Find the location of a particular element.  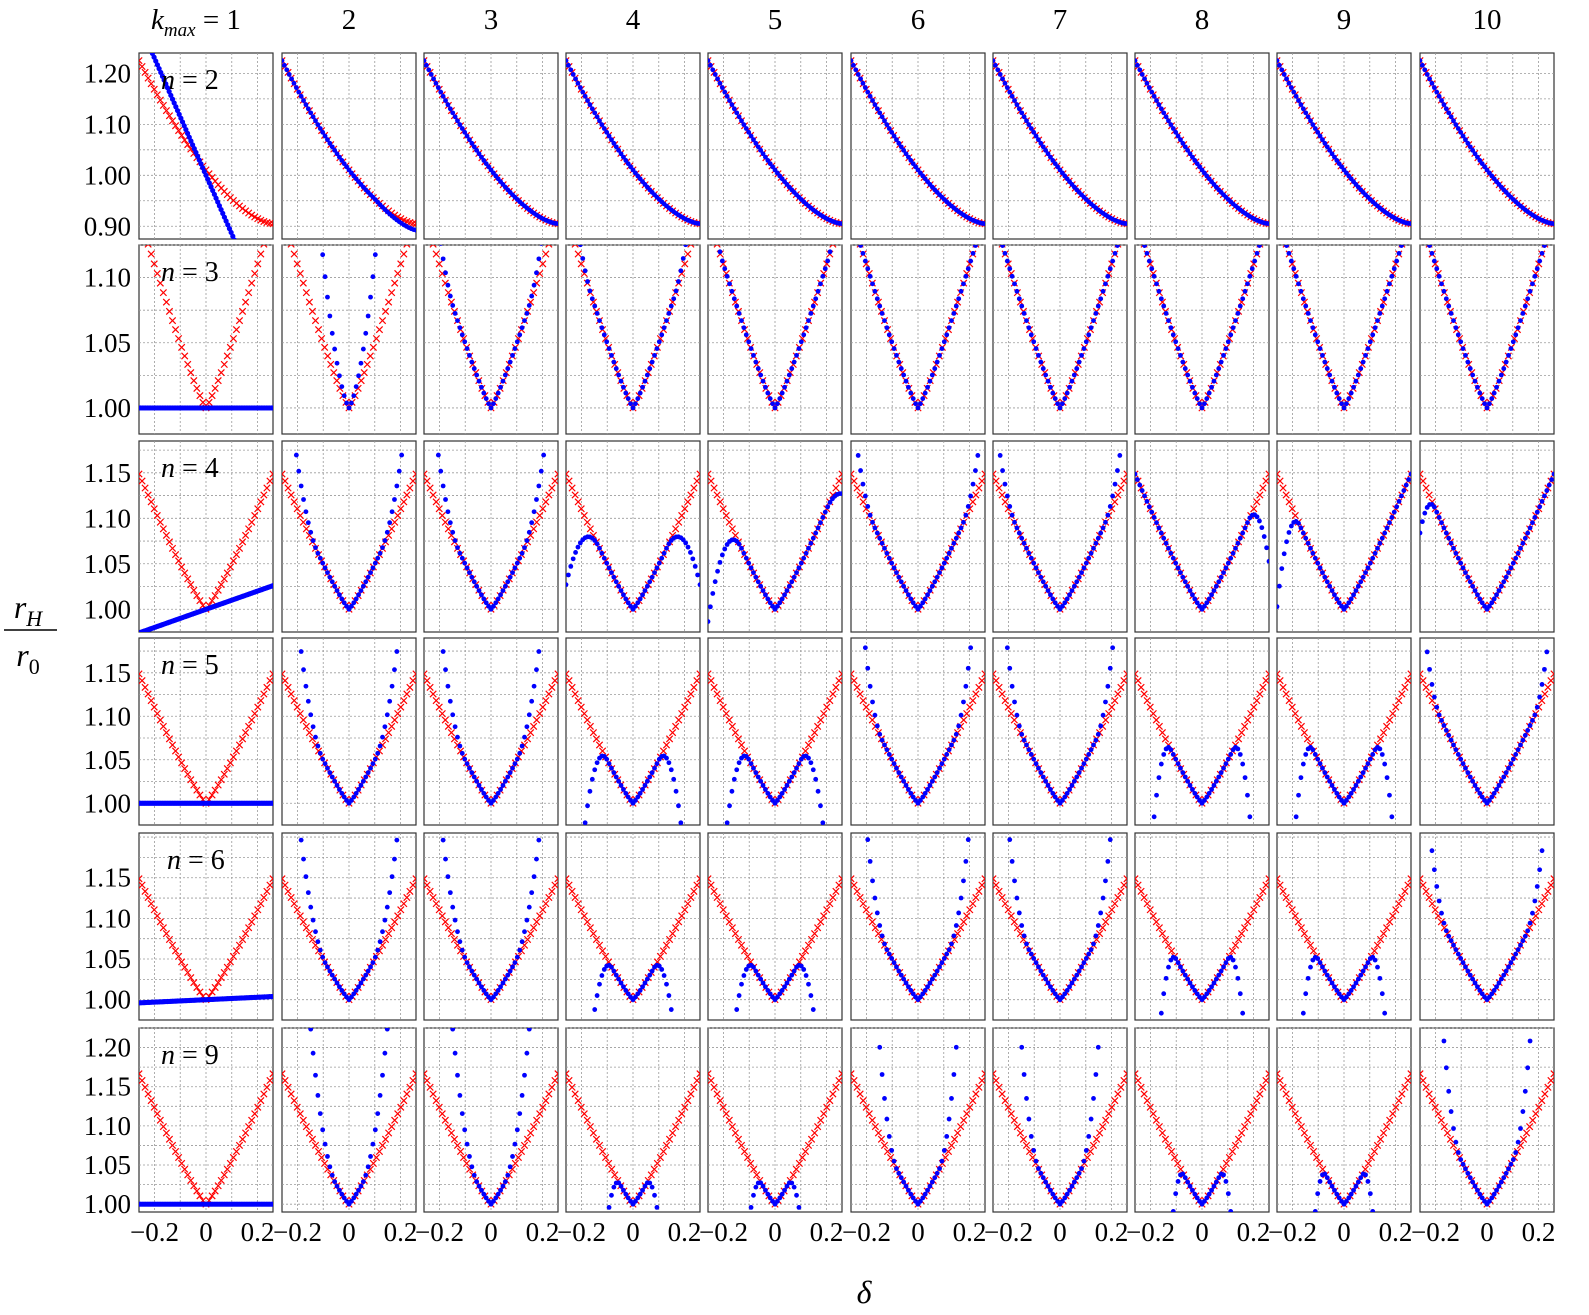

y-tick-label: 1.05 is located at coordinates (107, 564).